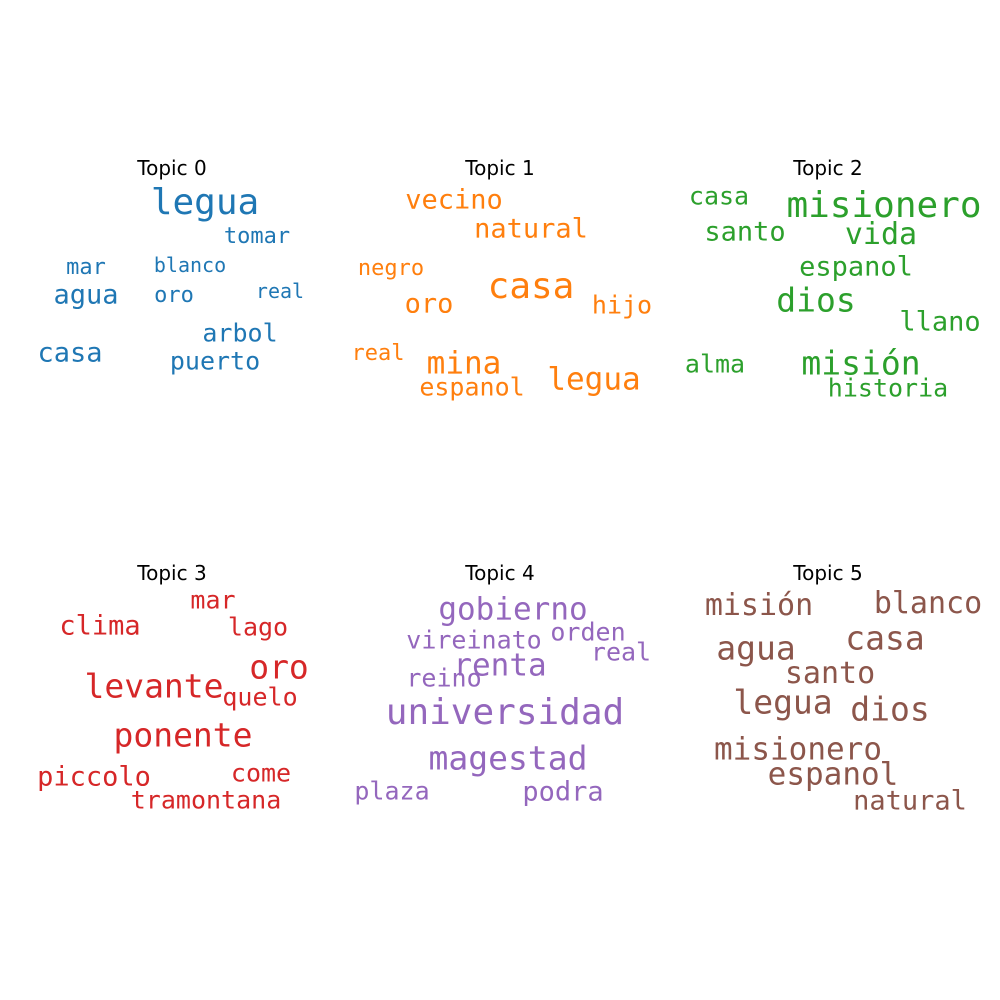  I want to click on cloud-word: reino, so click(444, 678).